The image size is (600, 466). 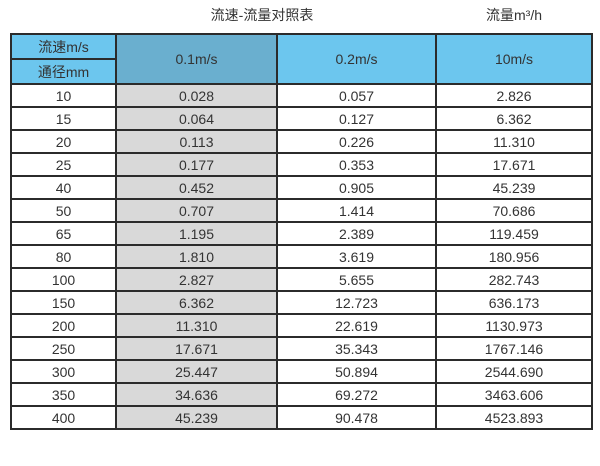 What do you see at coordinates (63, 95) in the screenshot?
I see `diameter-cell: 10` at bounding box center [63, 95].